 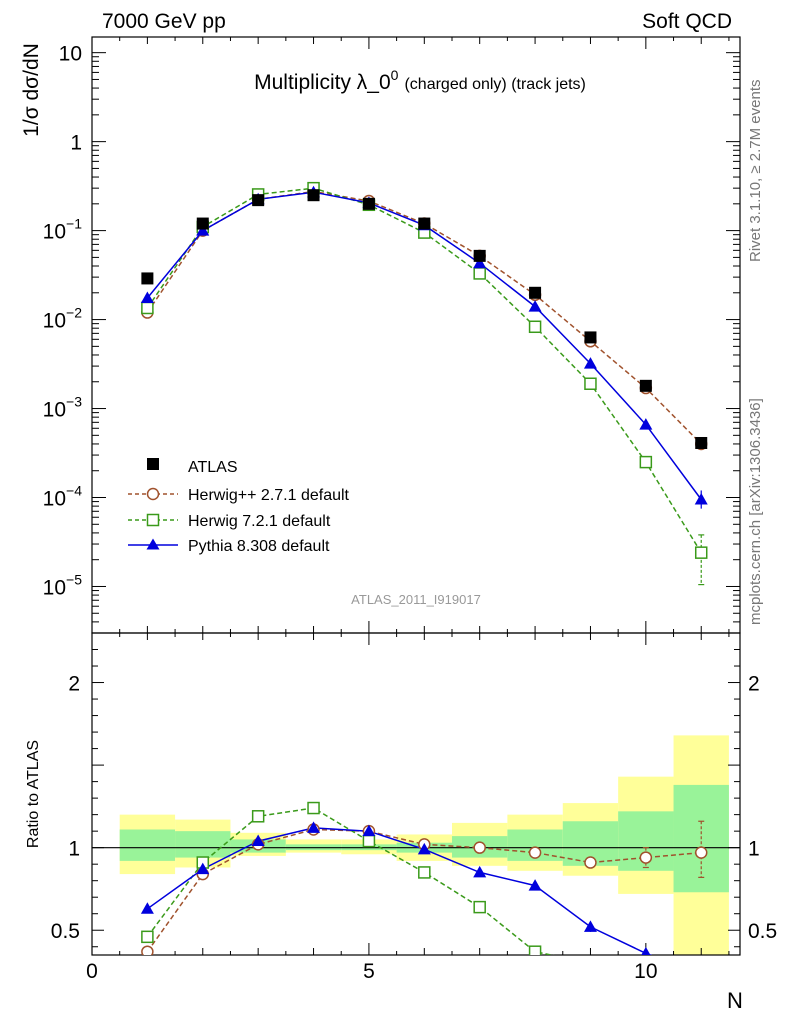 I want to click on ratio-y-tick-label-left: 1, so click(x=74, y=849).